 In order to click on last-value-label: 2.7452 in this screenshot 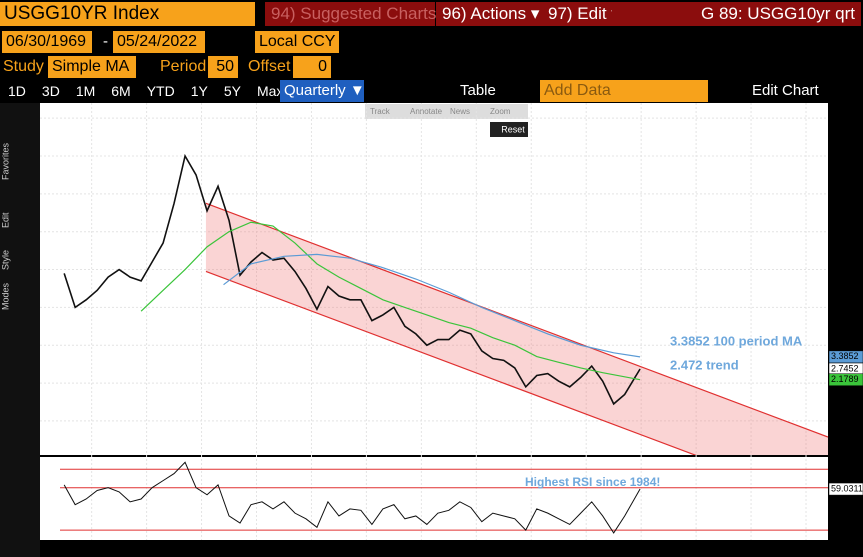, I will do `click(845, 368)`.